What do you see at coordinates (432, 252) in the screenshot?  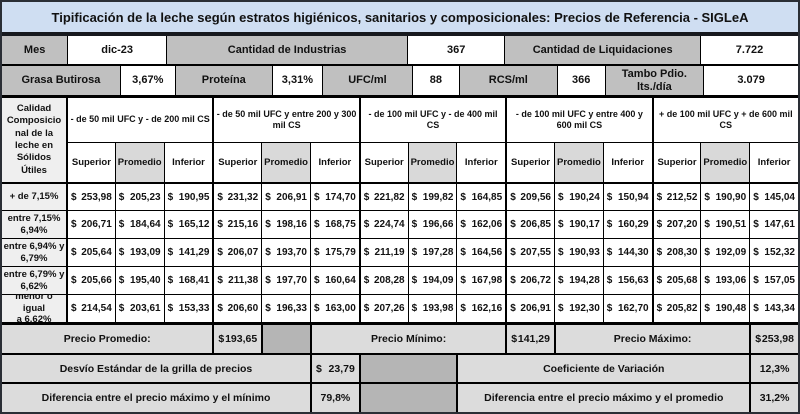 I see `price-cell: $197,28` at bounding box center [432, 252].